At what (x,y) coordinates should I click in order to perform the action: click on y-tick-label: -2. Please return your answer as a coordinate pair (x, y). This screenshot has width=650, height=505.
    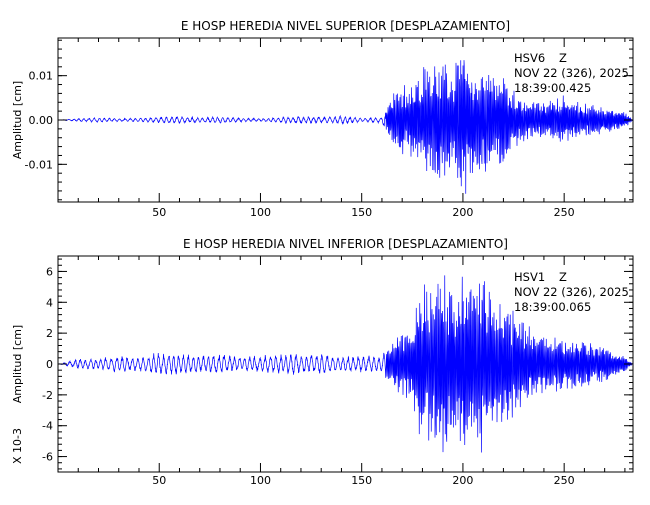
    Looking at the image, I should click on (47, 395).